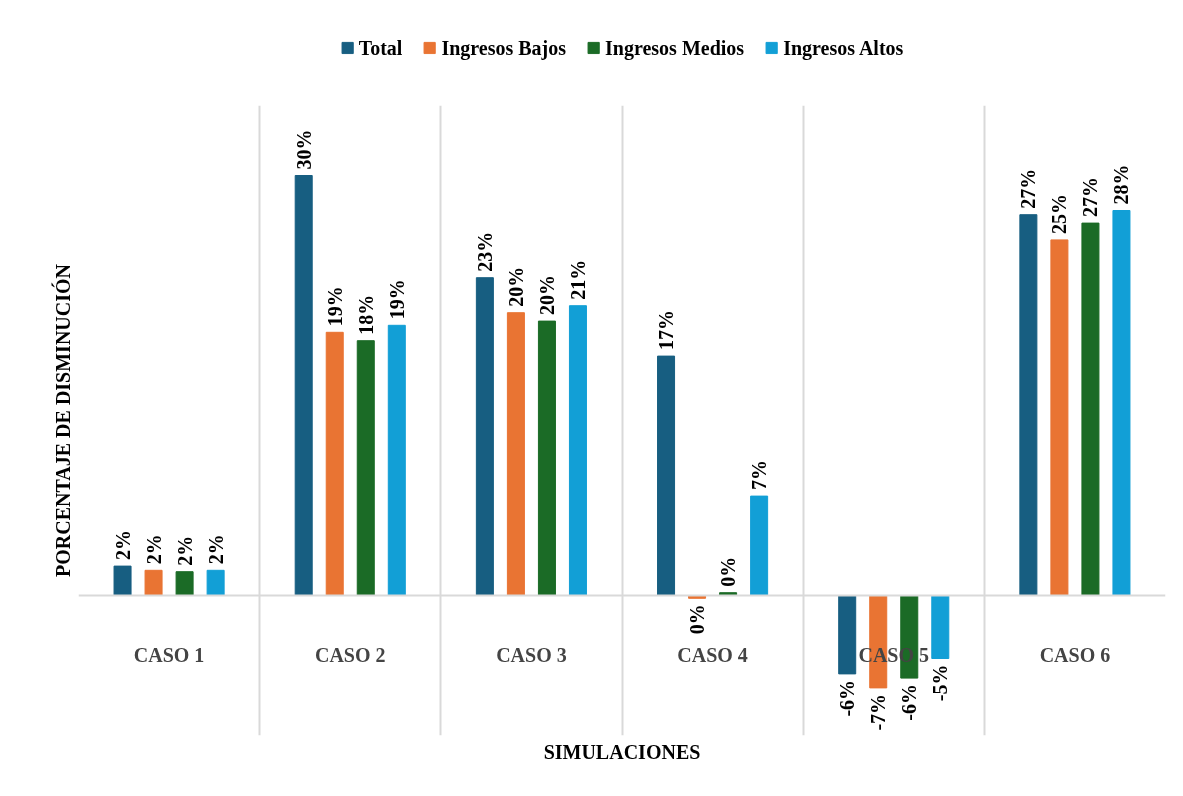  What do you see at coordinates (843, 47) in the screenshot?
I see `legend-label: Ingresos Altos` at bounding box center [843, 47].